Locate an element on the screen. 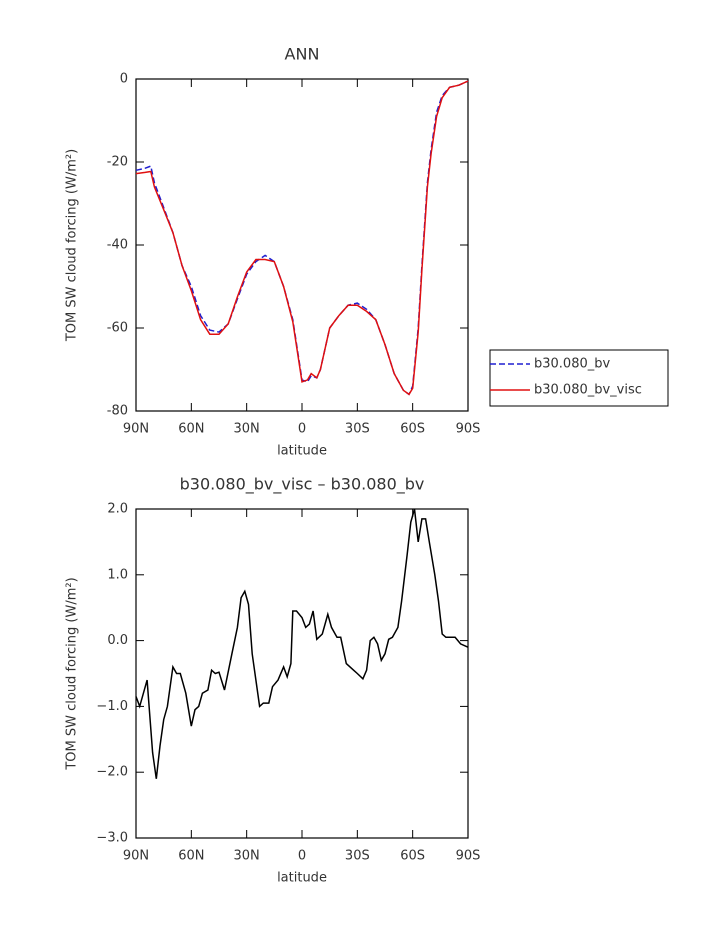 The image size is (723, 939). y-tick-label: 0 is located at coordinates (124, 79).